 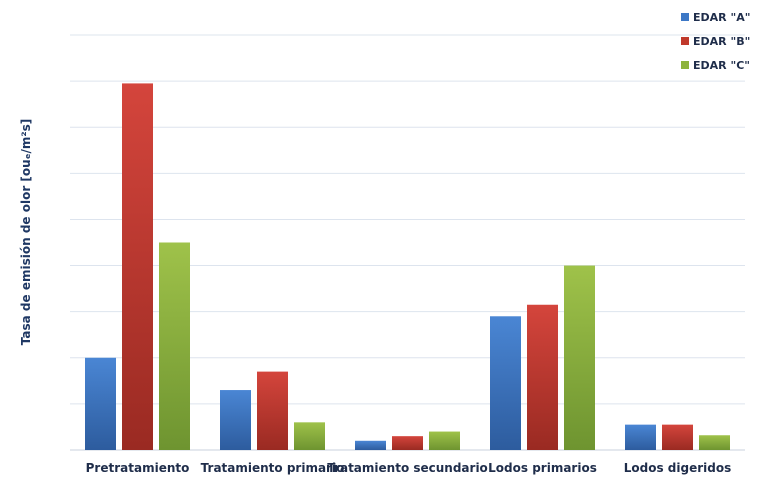 What do you see at coordinates (721, 65) in the screenshot?
I see `legend-label: EDAR "C"` at bounding box center [721, 65].